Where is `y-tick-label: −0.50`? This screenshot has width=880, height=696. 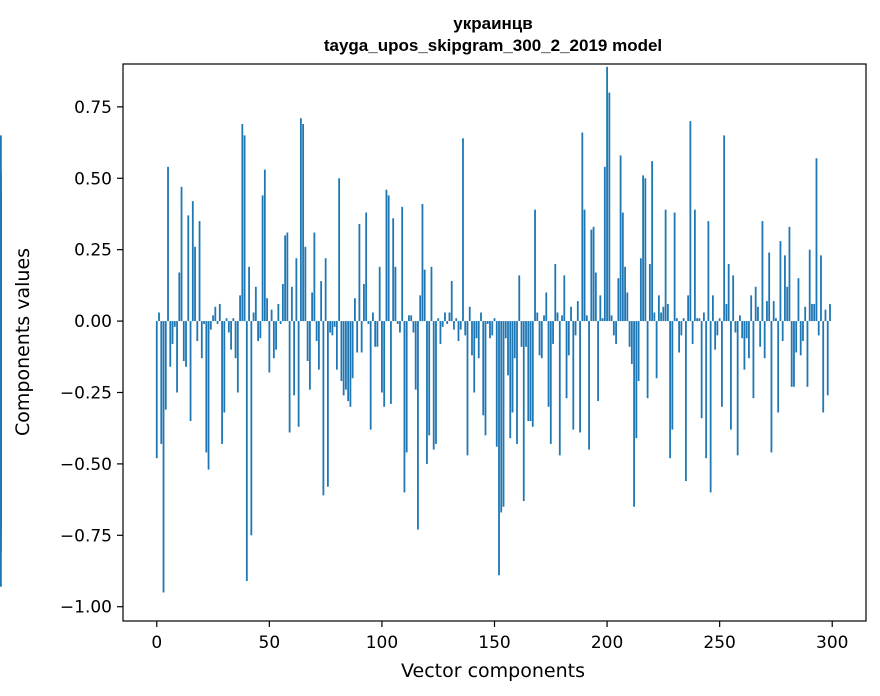 y-tick-label: −0.50 is located at coordinates (86, 465).